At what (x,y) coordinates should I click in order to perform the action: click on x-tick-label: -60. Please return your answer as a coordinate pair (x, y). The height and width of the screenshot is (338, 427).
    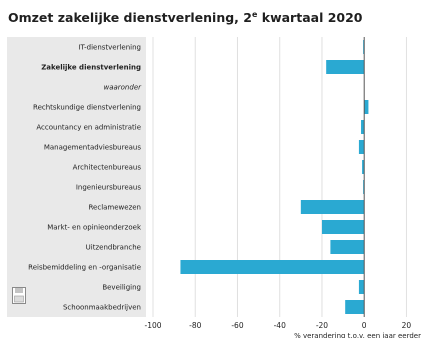
    Looking at the image, I should click on (237, 325).